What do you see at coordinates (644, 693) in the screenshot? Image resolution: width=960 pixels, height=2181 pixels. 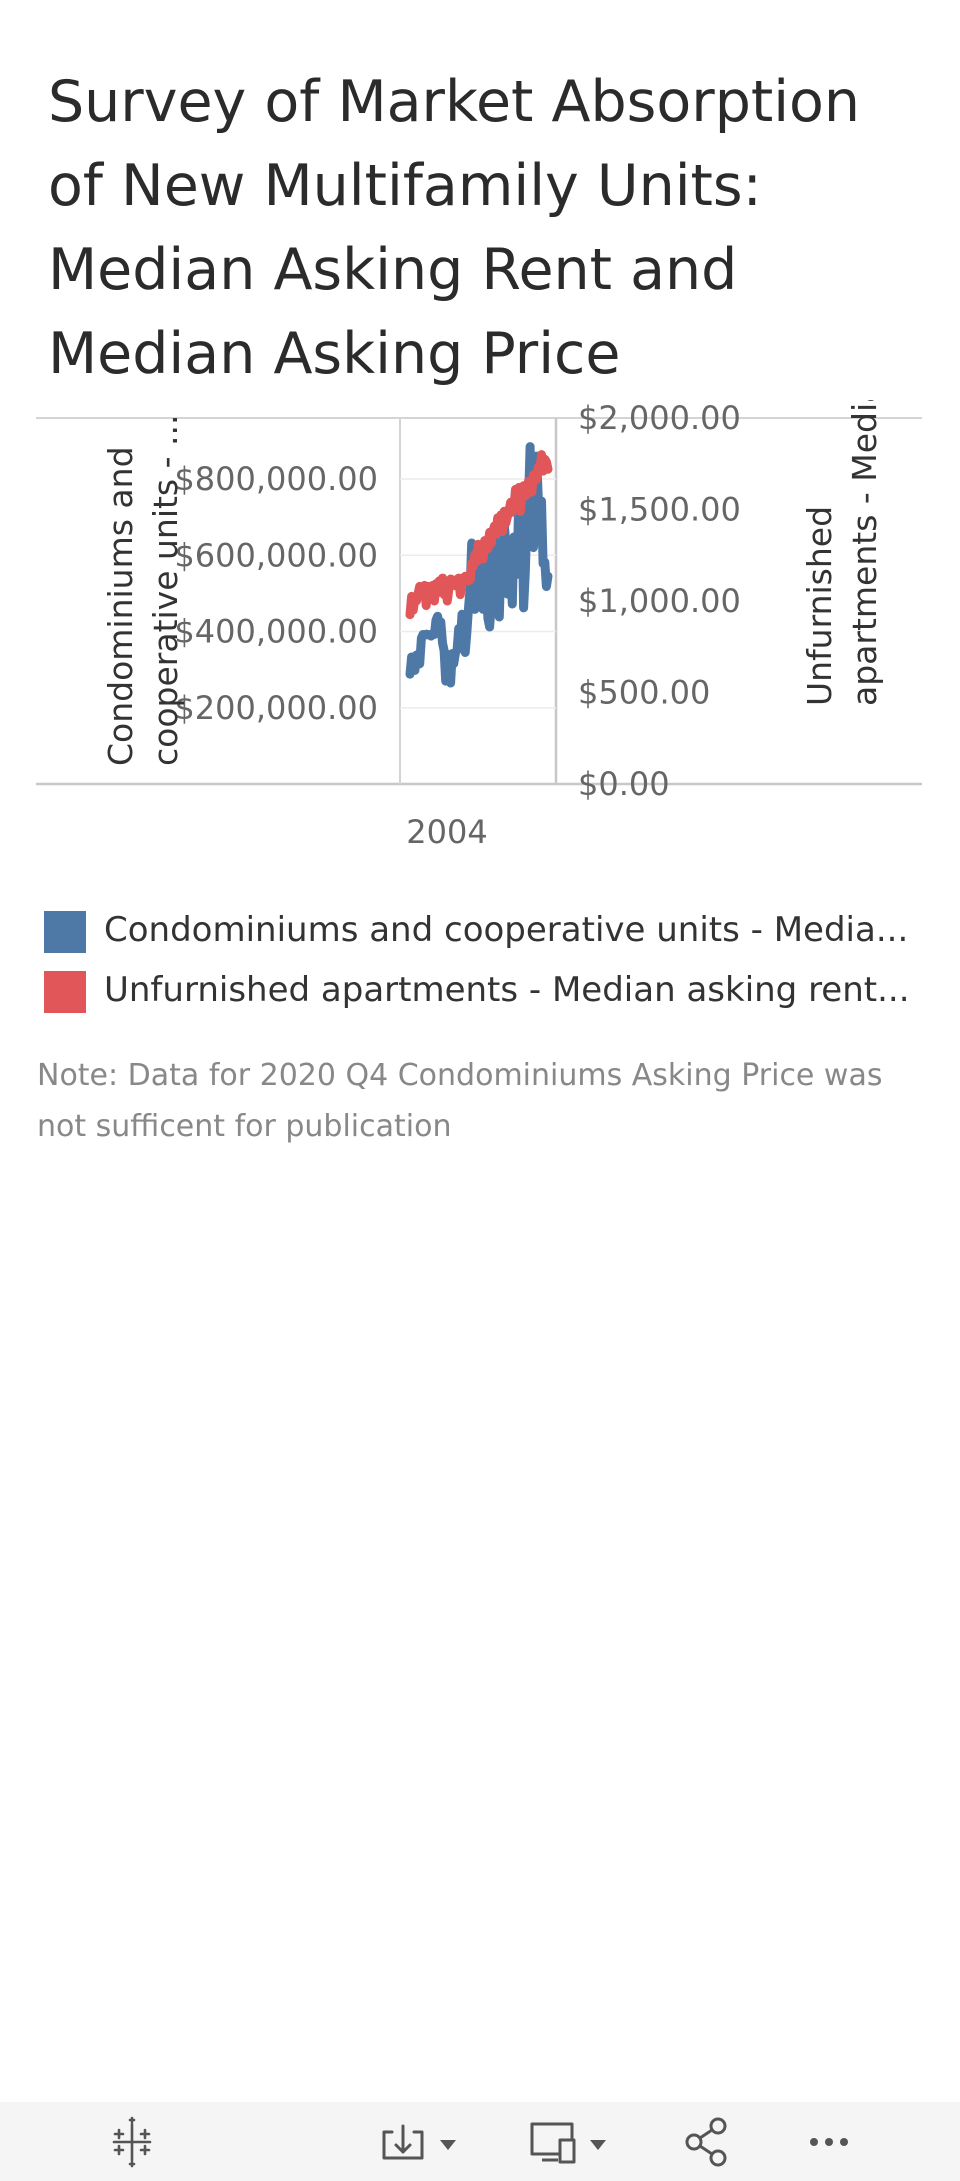 I see `right-tick-label: $500.00` at bounding box center [644, 693].